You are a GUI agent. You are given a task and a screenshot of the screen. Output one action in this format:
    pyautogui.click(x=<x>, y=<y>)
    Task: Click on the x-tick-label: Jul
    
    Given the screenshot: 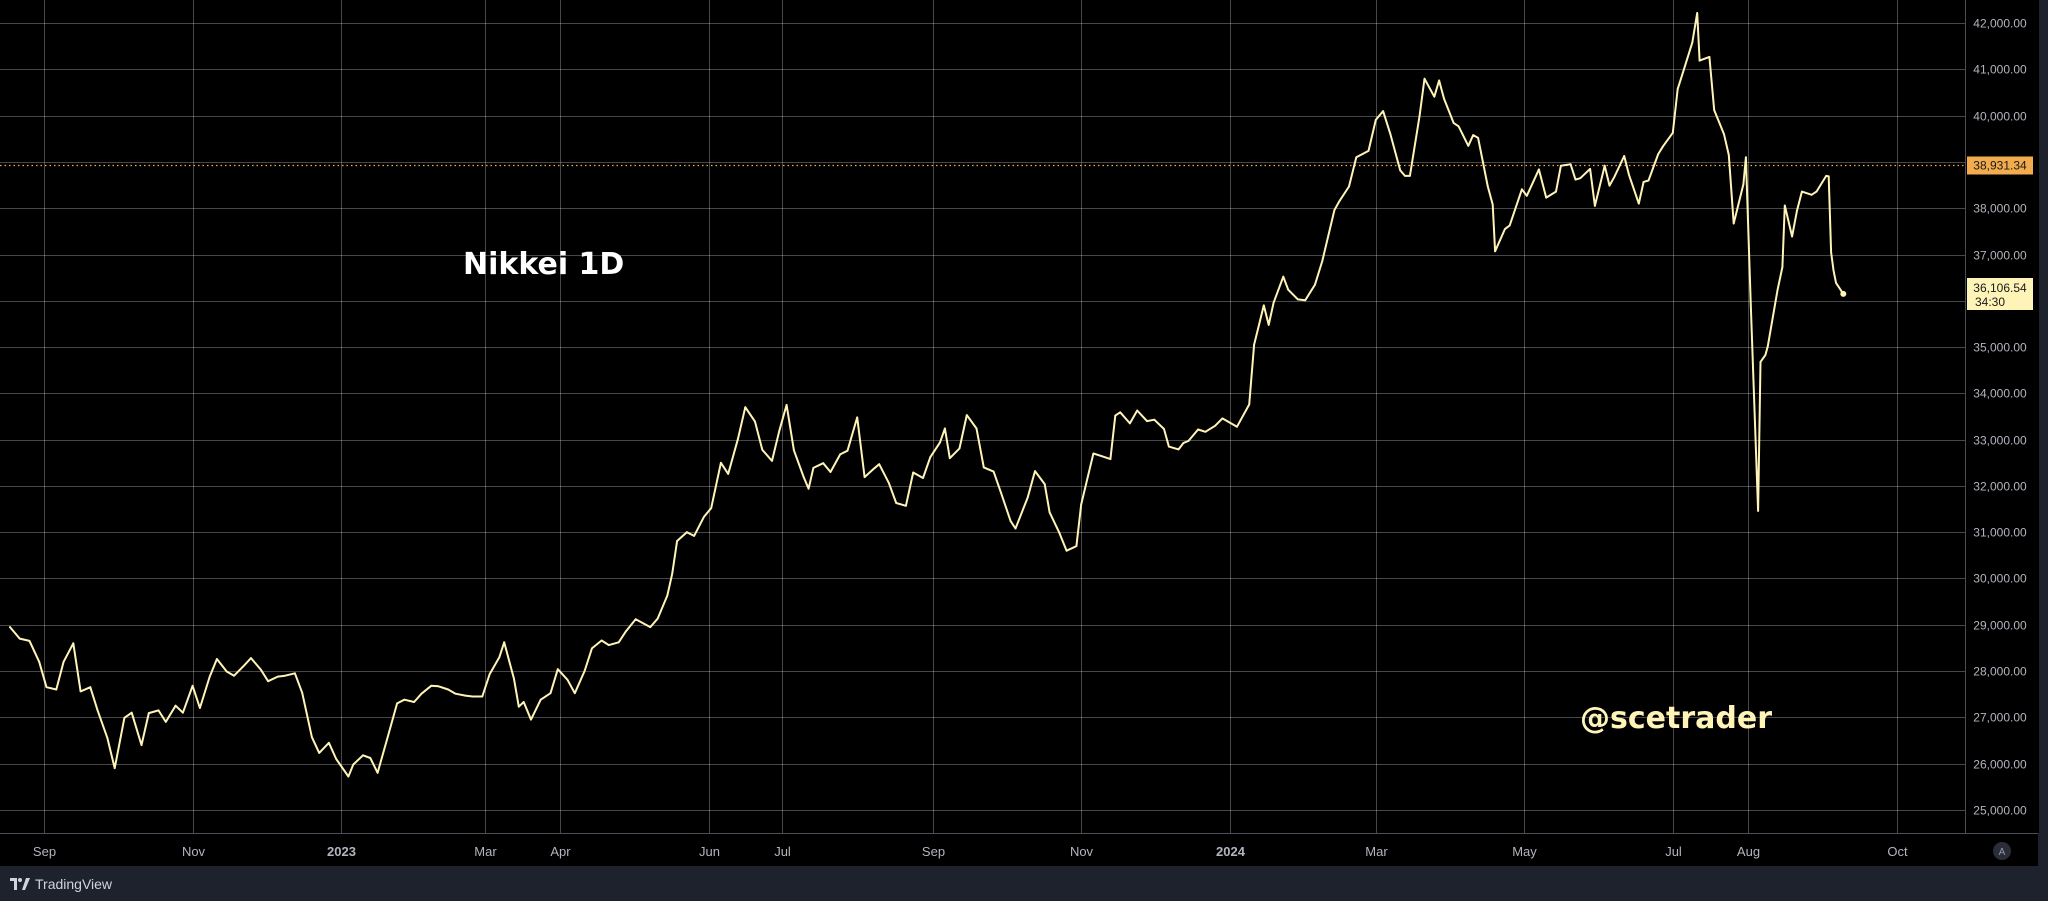 What is the action you would take?
    pyautogui.click(x=782, y=851)
    